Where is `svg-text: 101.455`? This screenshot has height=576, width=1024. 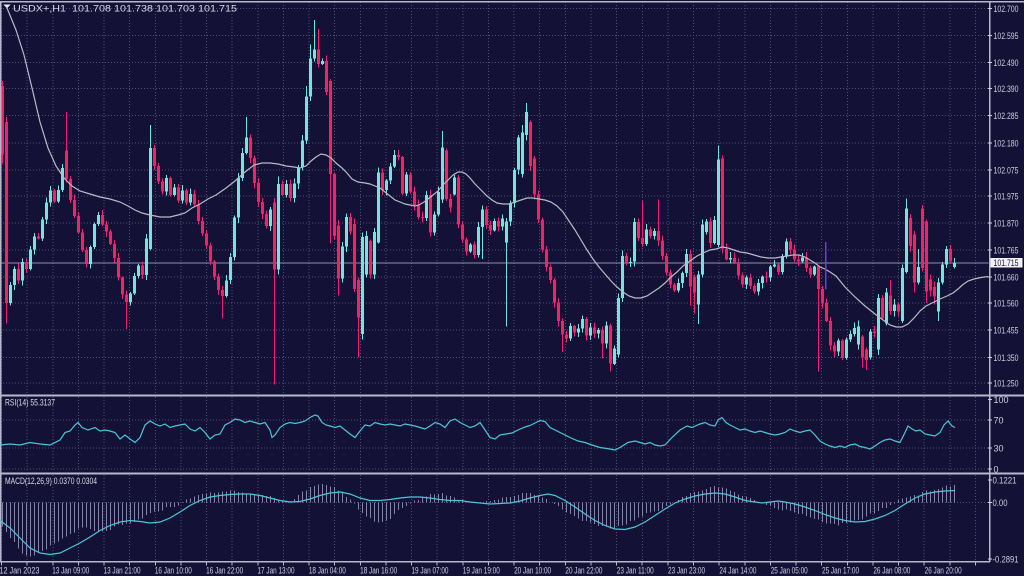
svg-text: 101.455 is located at coordinates (1006, 331).